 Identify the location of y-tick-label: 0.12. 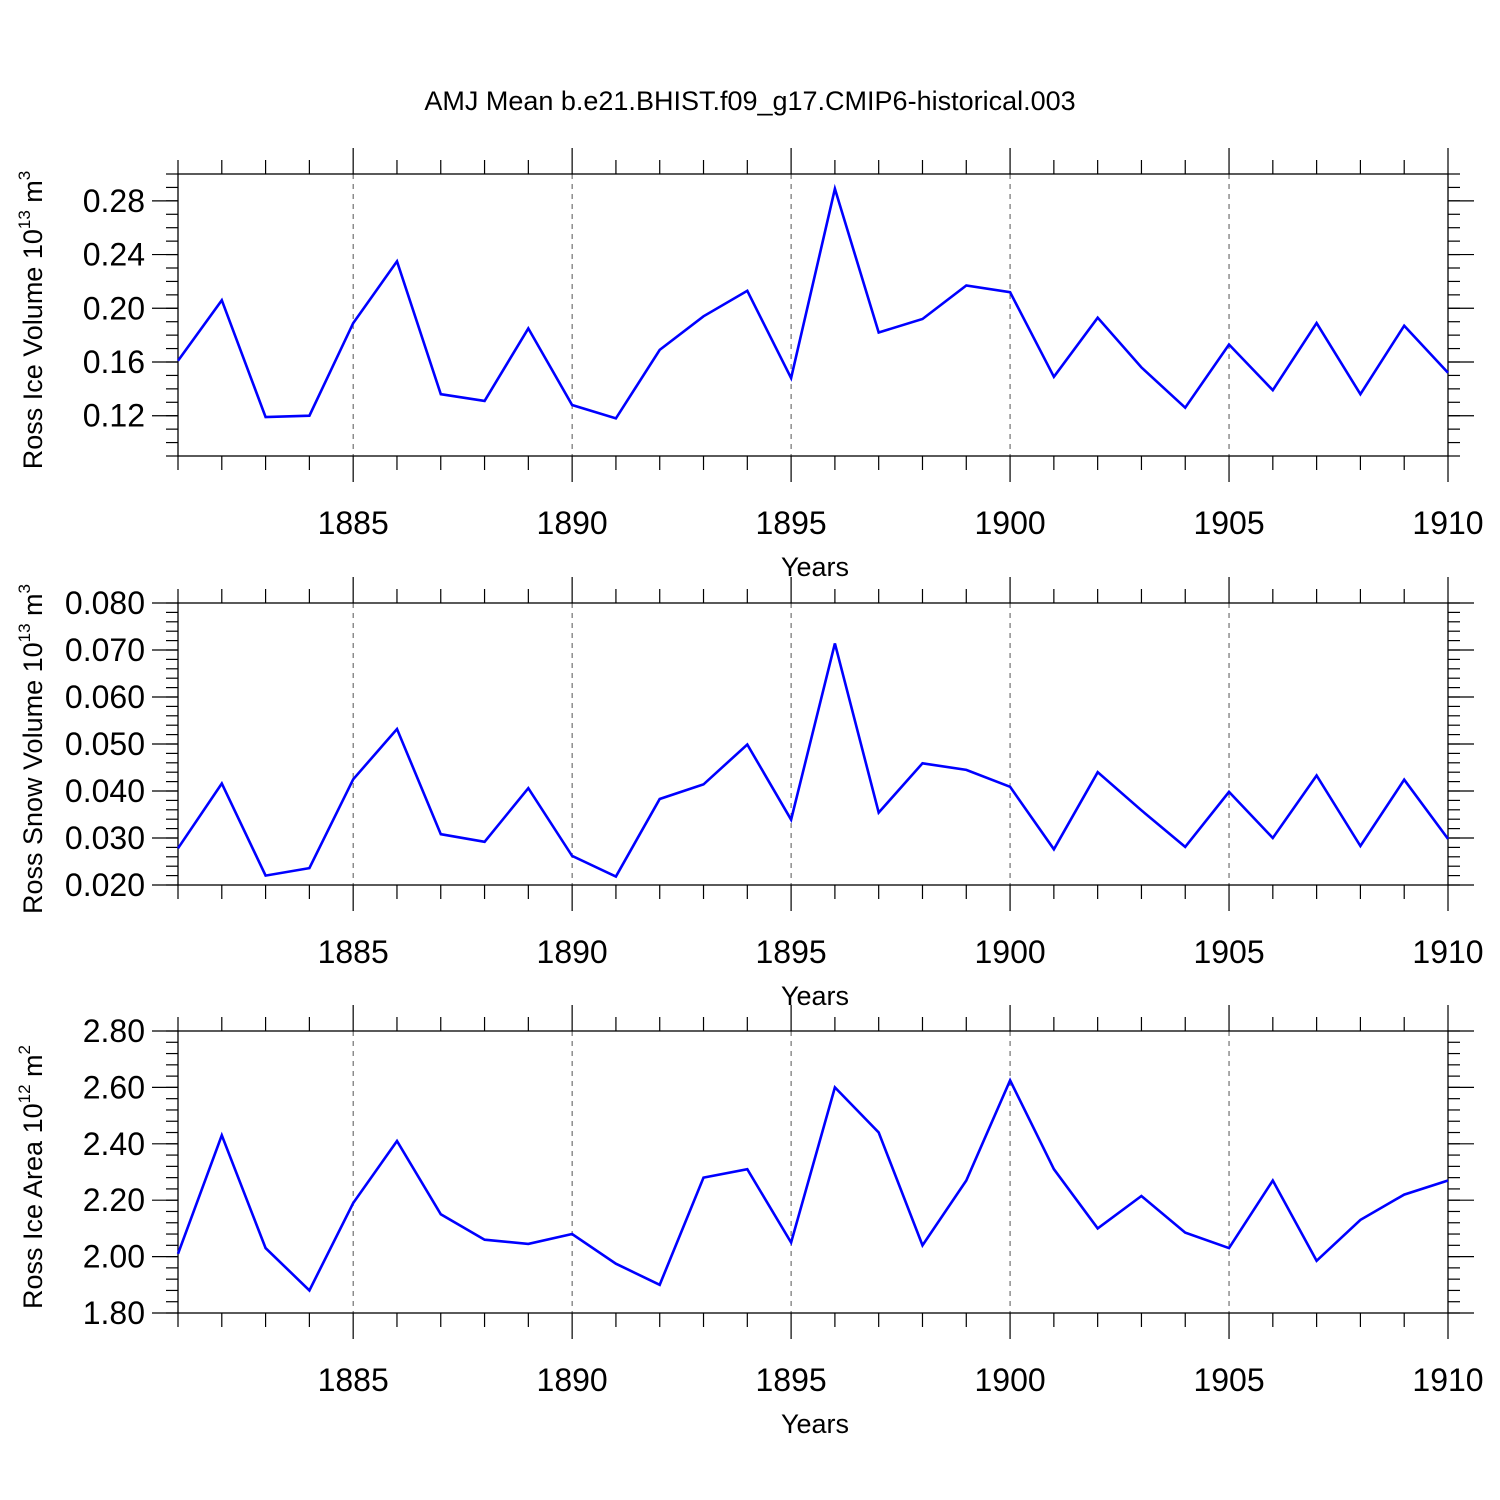
(114, 416).